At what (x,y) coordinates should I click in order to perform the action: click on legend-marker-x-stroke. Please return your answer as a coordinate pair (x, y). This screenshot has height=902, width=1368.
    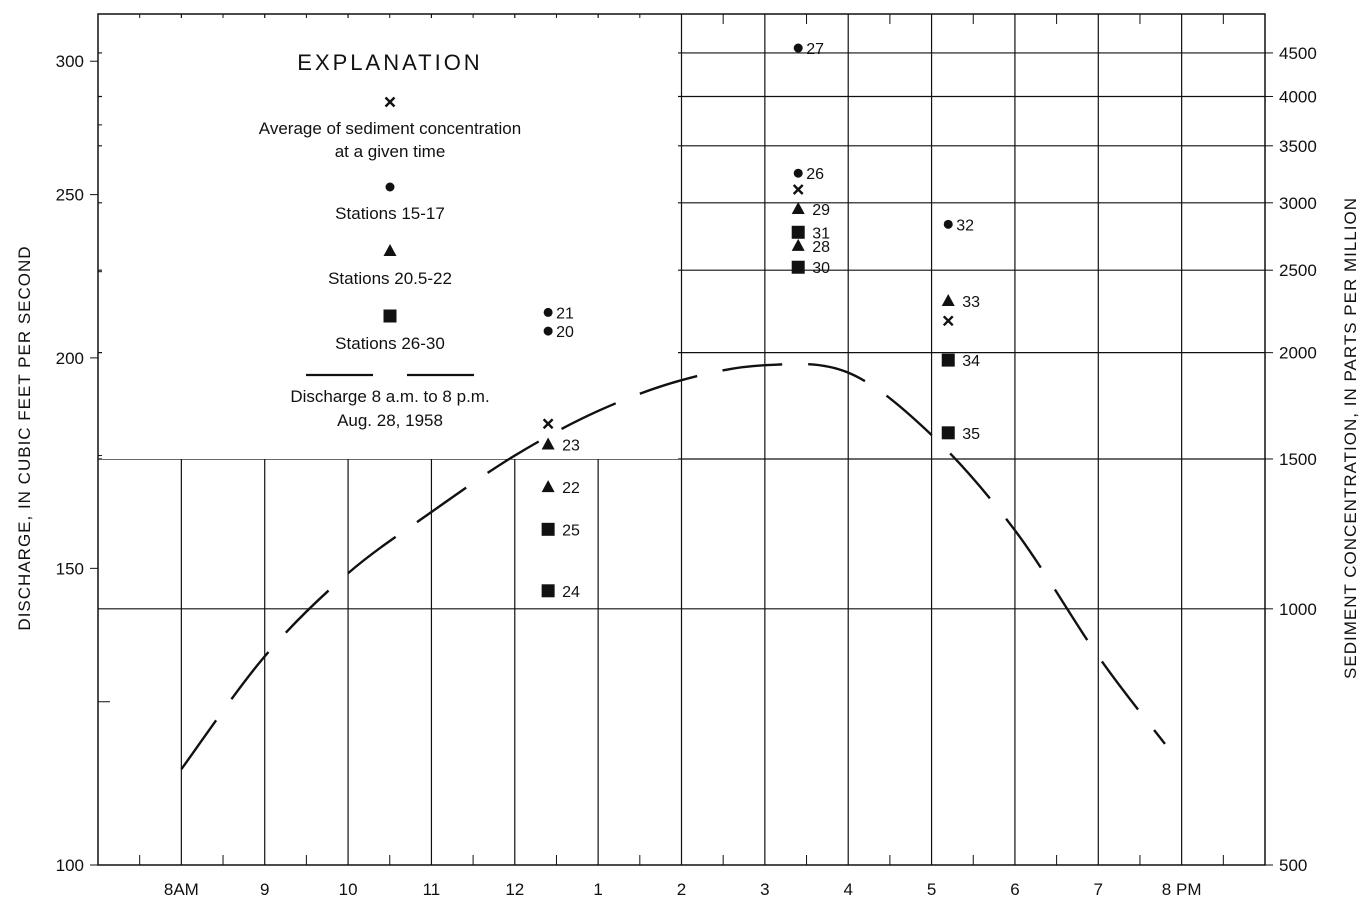
    Looking at the image, I should click on (390, 102).